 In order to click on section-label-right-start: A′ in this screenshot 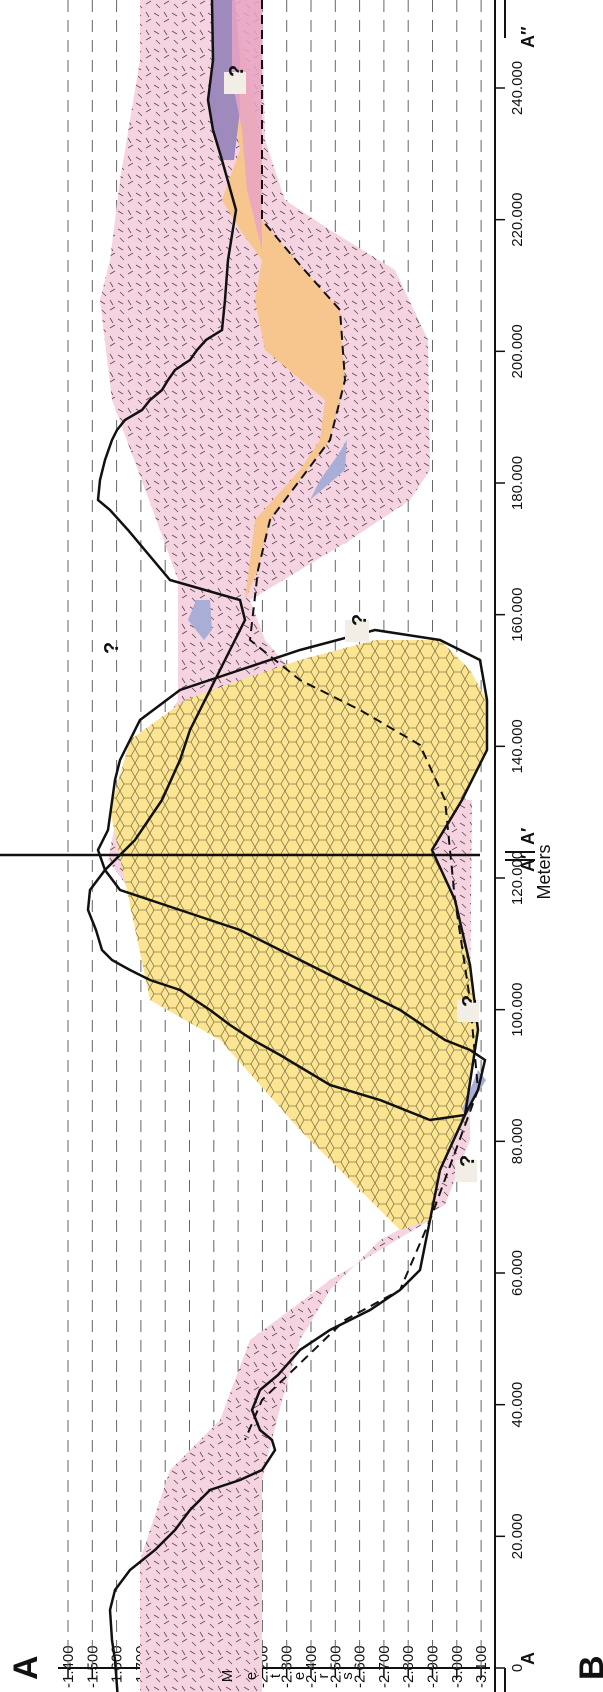, I will do `click(528, 836)`.